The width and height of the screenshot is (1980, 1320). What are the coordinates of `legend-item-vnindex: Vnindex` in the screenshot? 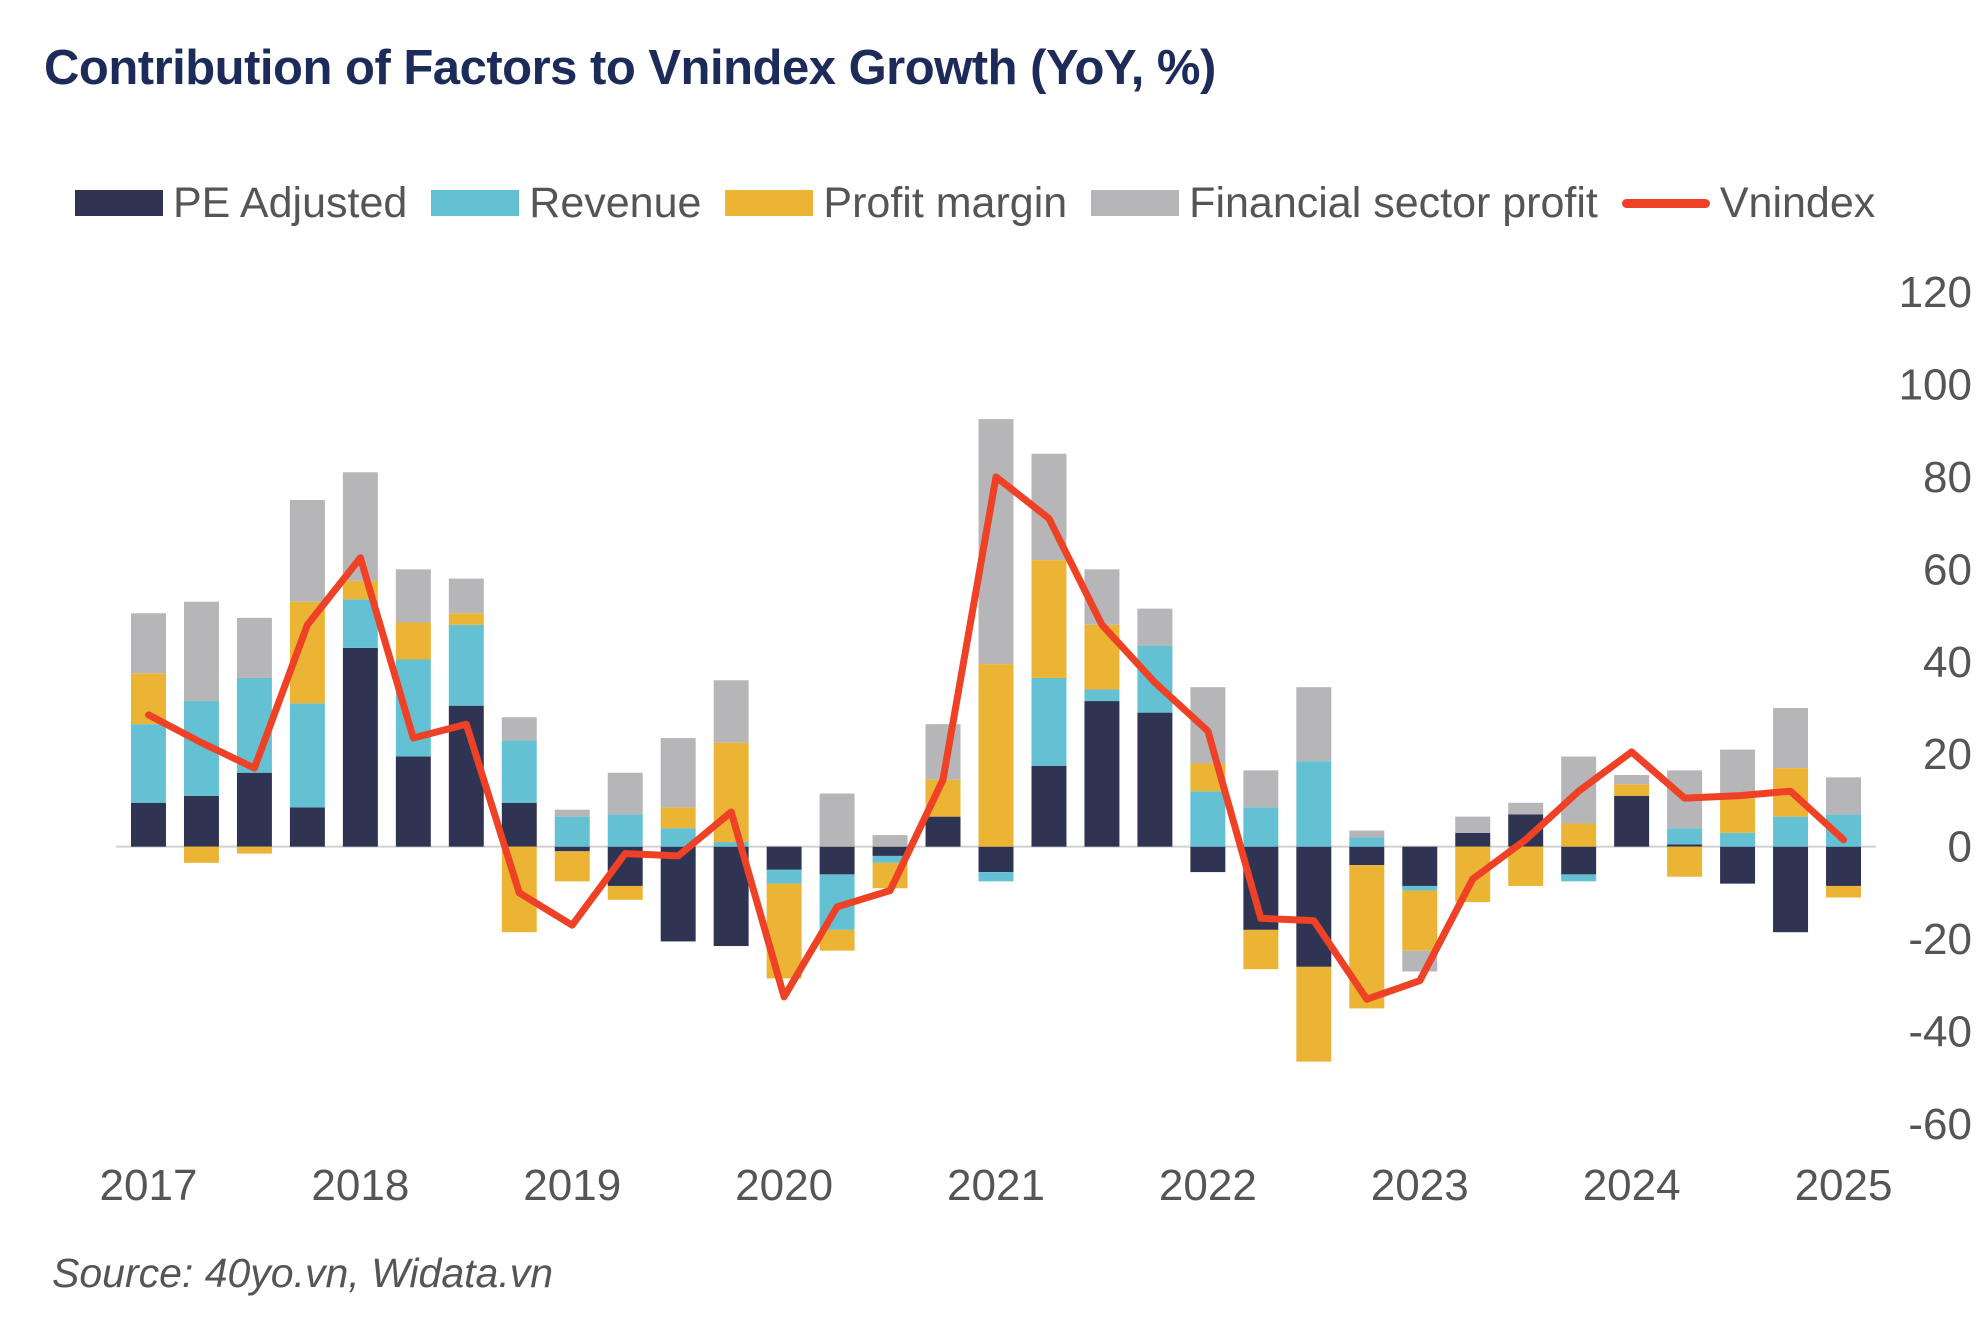 It's located at (1748, 203).